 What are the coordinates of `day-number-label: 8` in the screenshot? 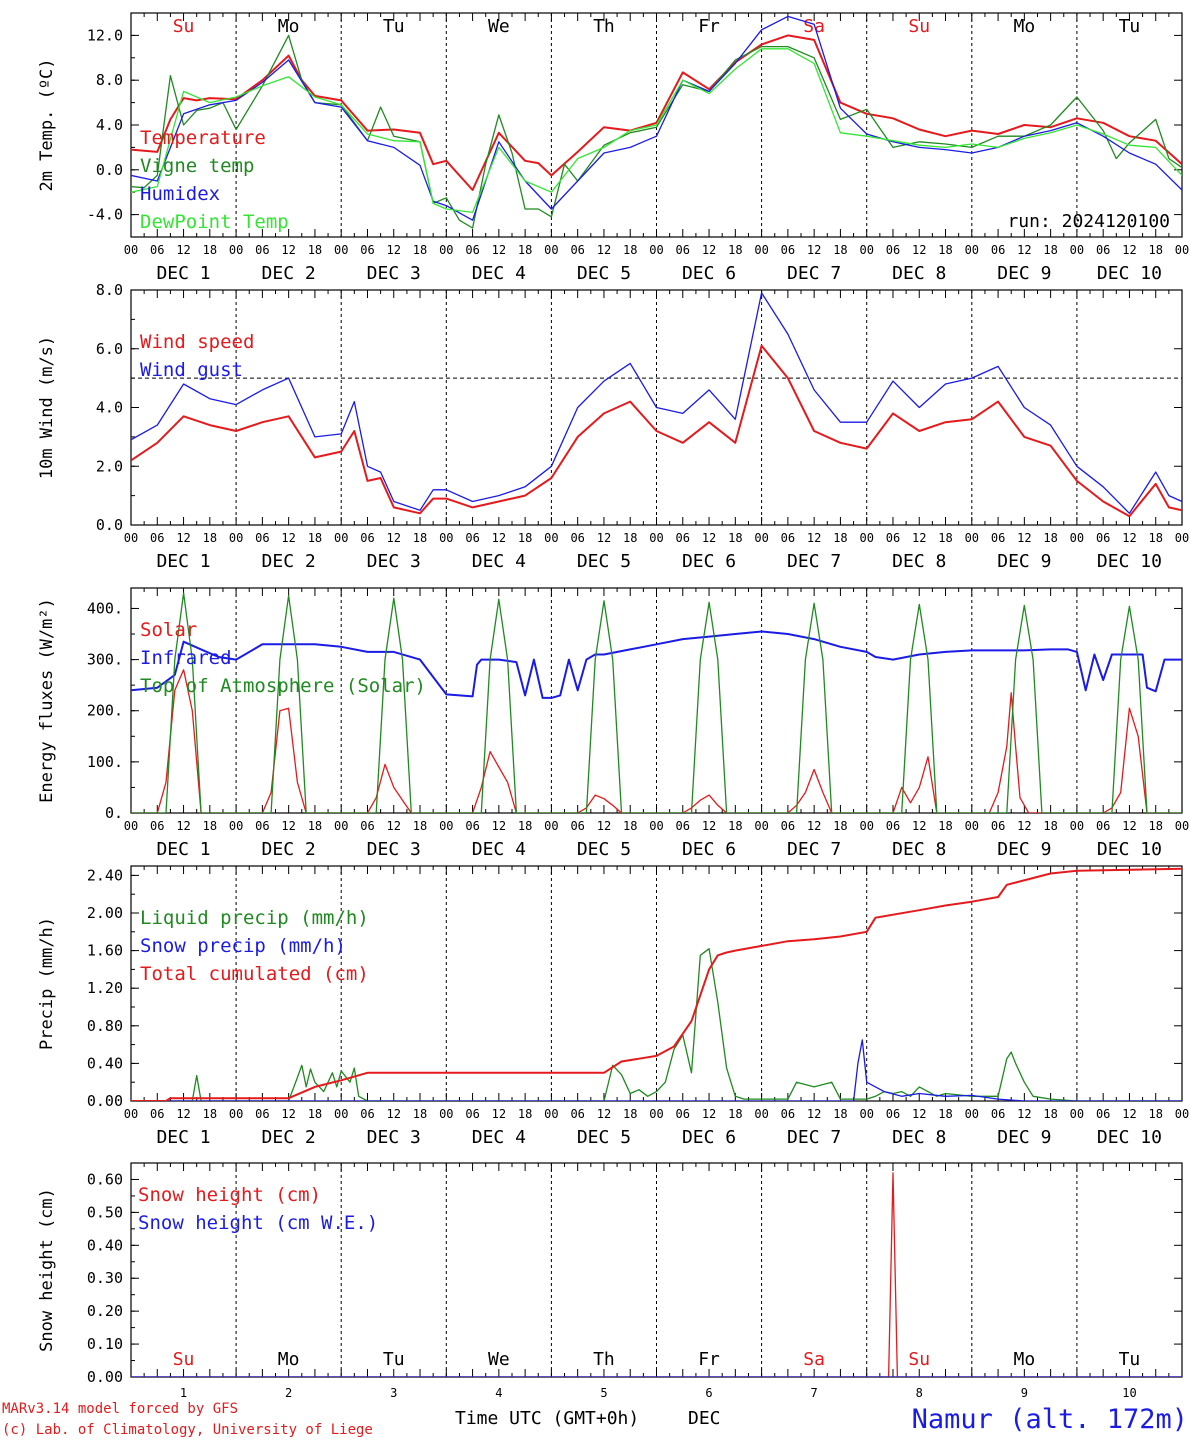 It's located at (919, 1393).